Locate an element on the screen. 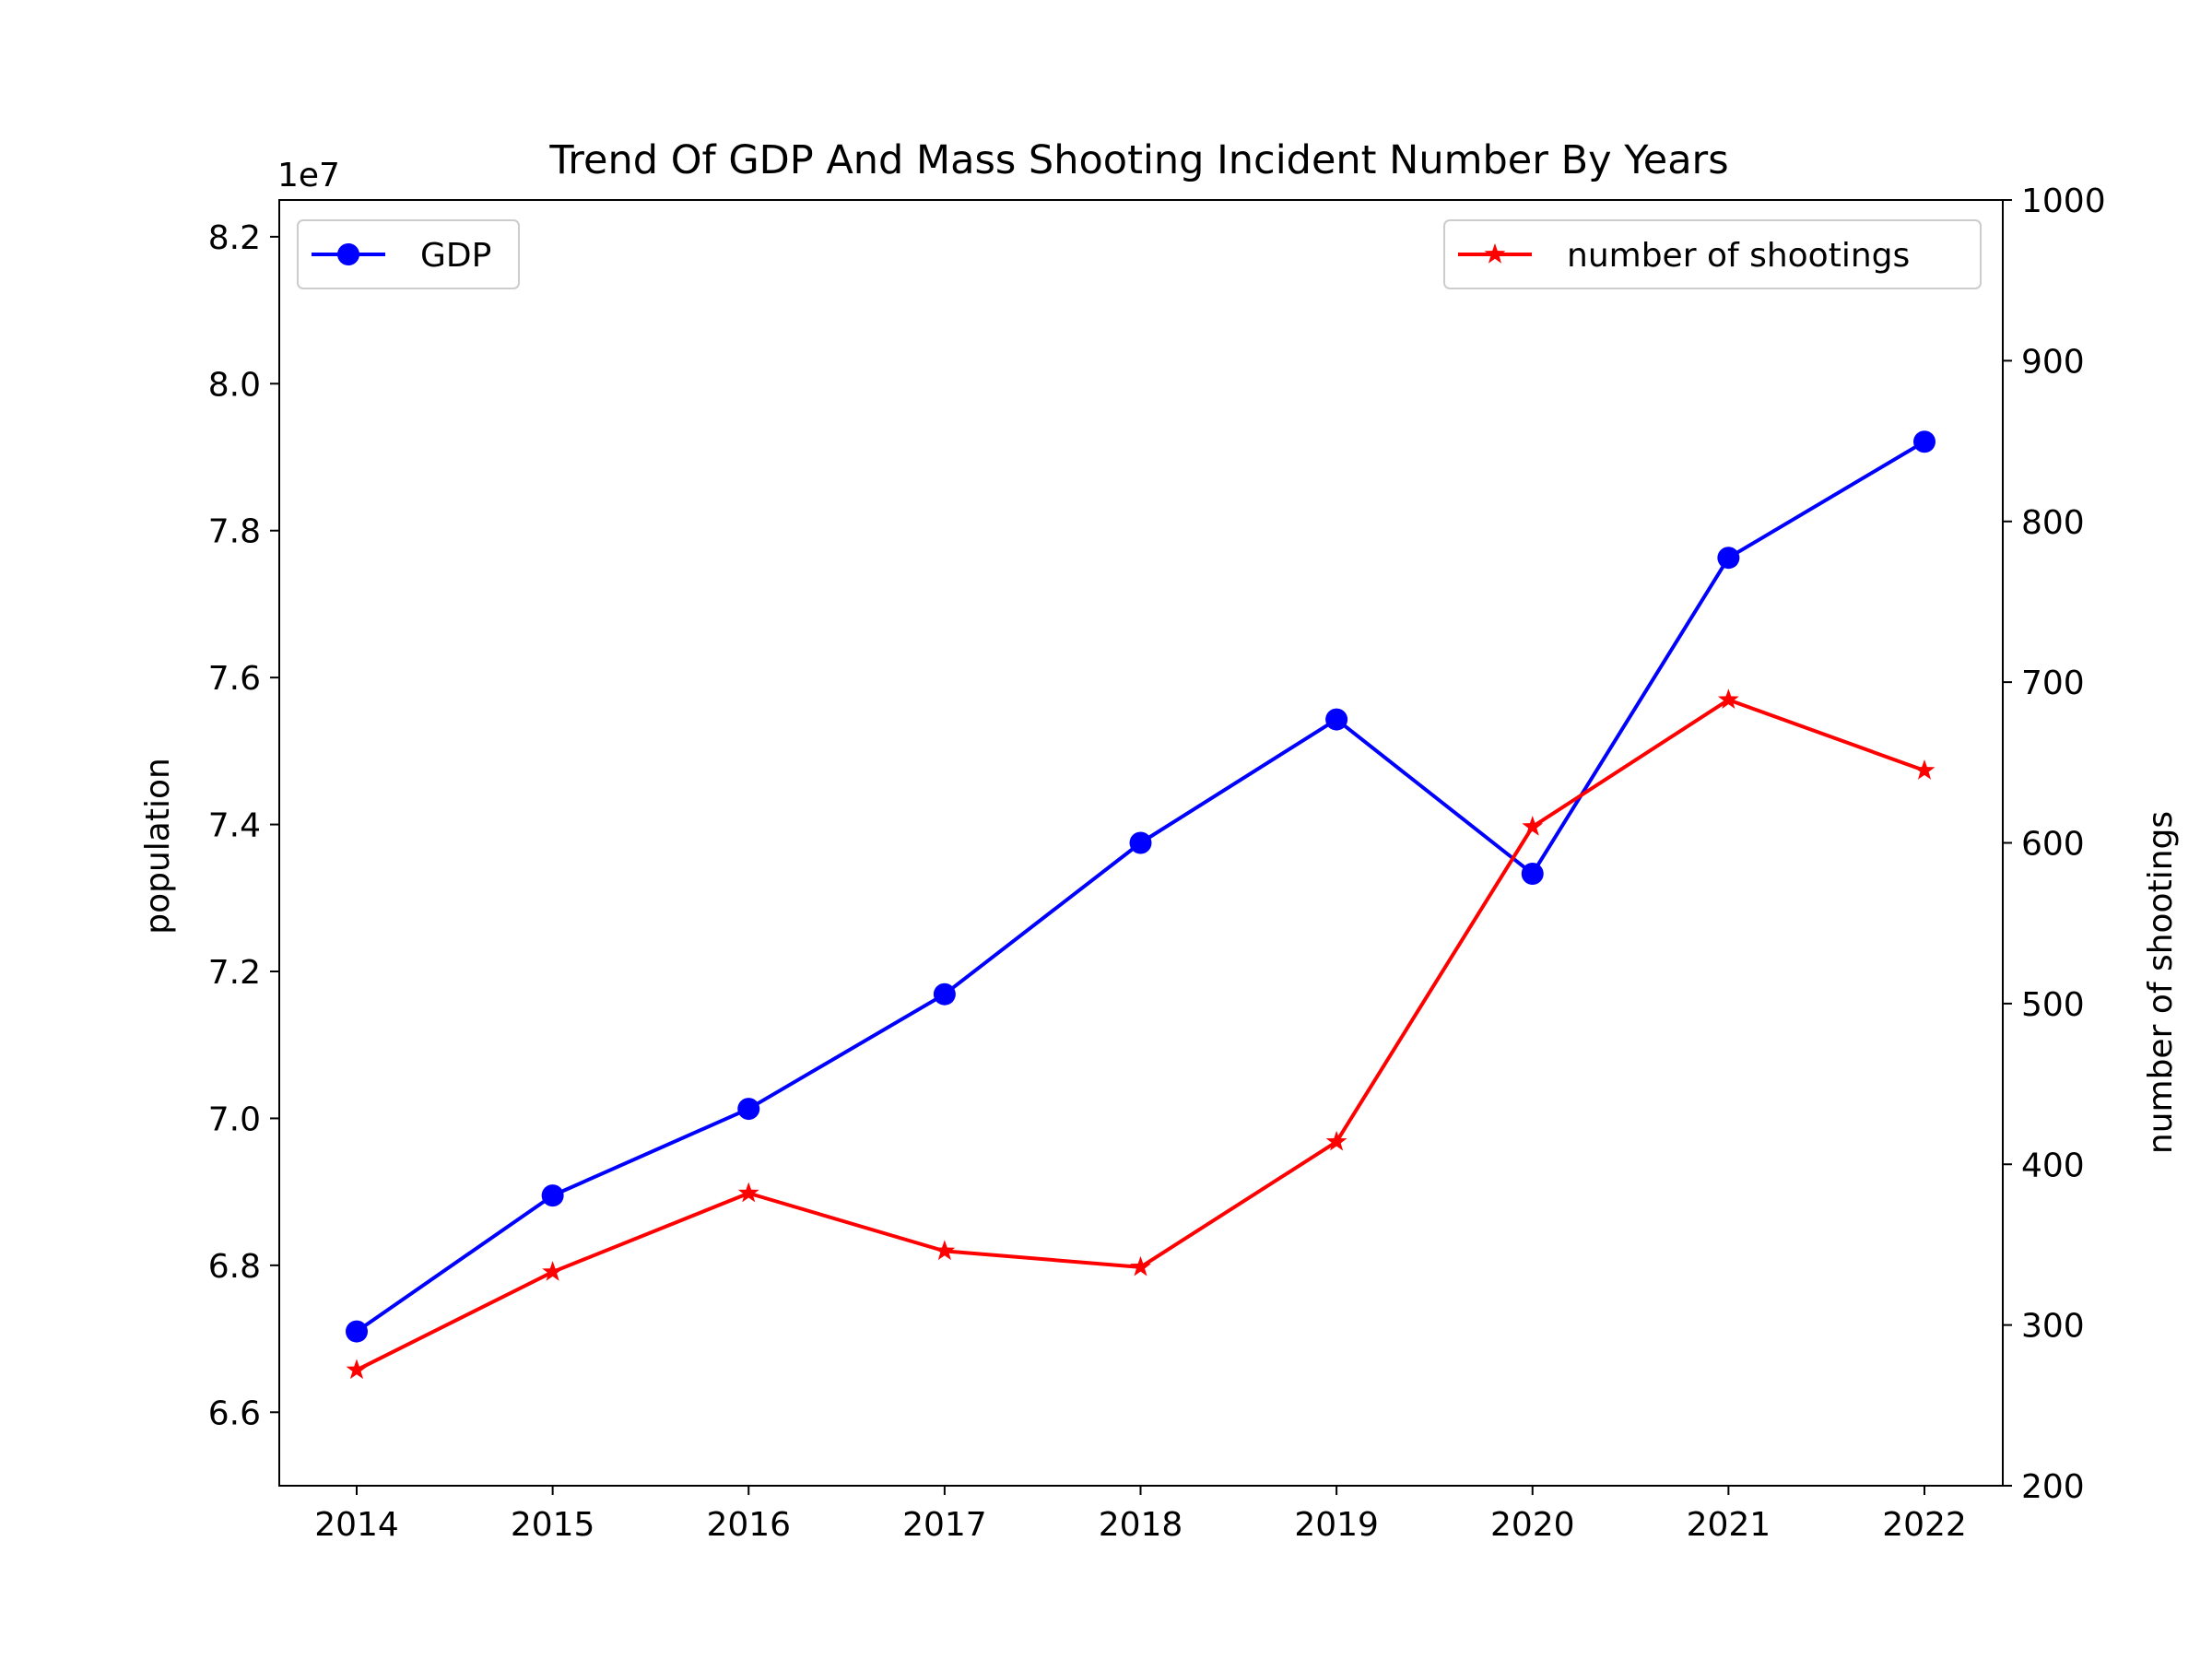 Image resolution: width=2212 pixels, height=1659 pixels. legend-shootings-label: number of shootings is located at coordinates (1738, 256).